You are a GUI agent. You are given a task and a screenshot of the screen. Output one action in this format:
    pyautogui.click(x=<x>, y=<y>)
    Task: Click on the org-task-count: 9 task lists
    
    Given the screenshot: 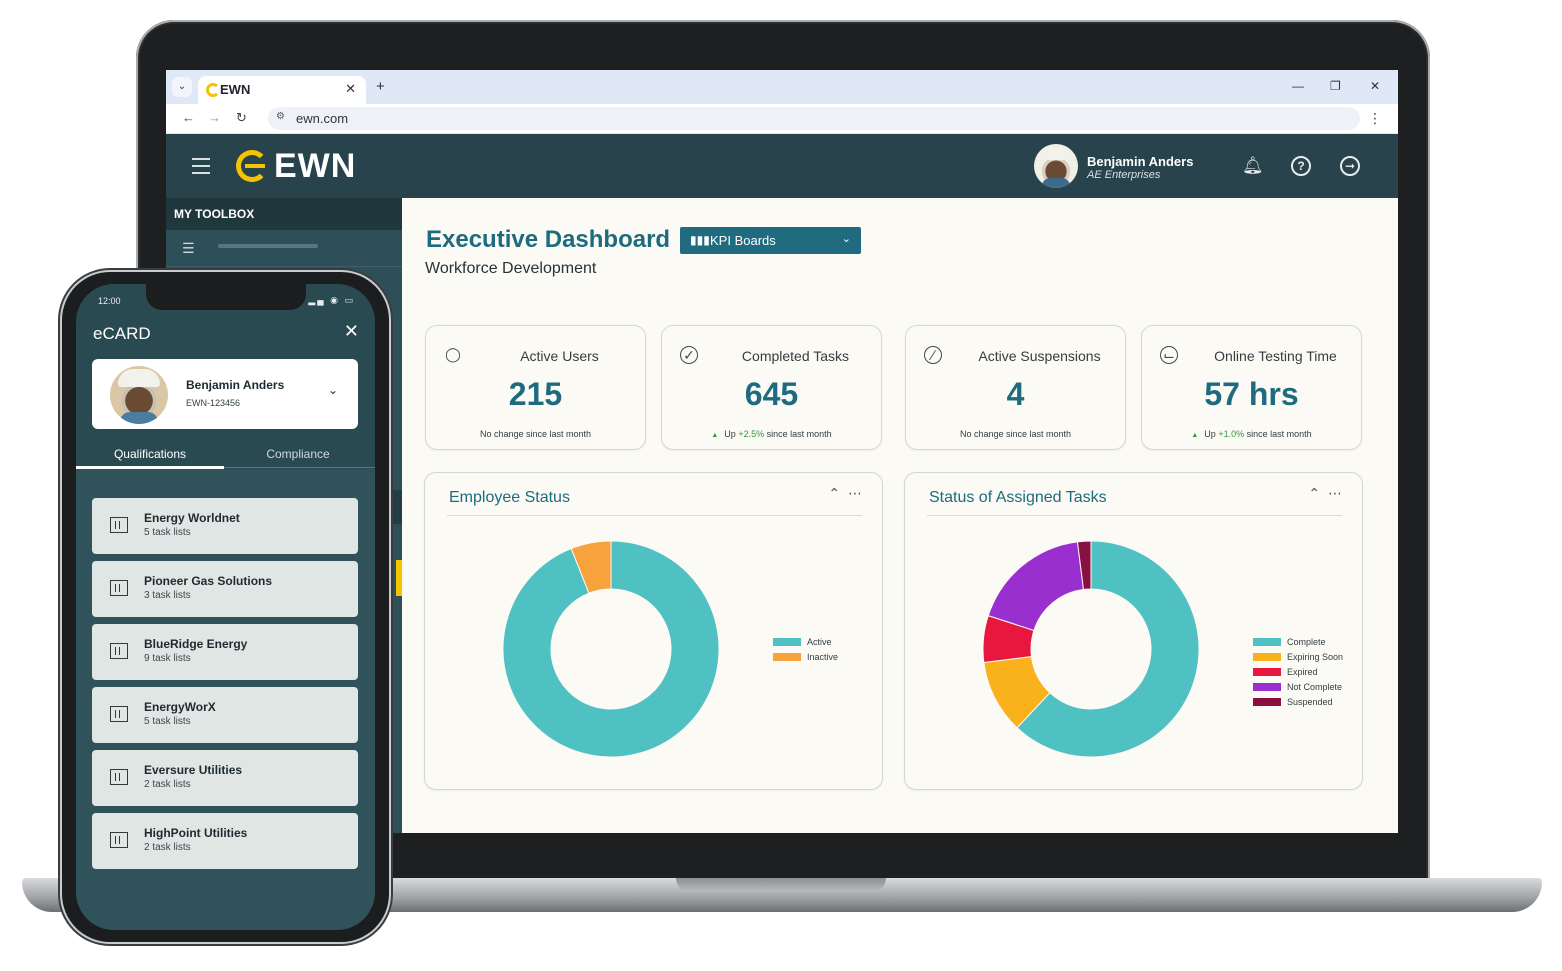 What is the action you would take?
    pyautogui.click(x=167, y=658)
    